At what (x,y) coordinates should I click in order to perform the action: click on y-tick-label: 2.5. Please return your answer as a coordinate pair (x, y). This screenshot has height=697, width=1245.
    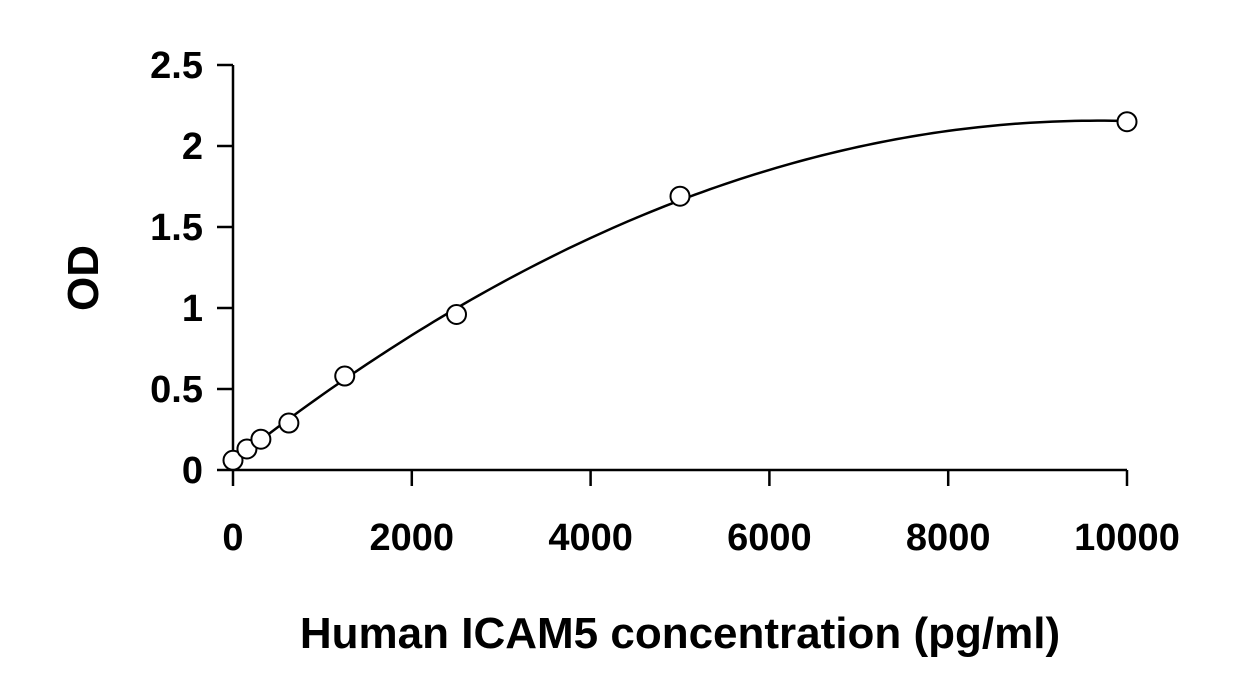
    Looking at the image, I should click on (176, 66).